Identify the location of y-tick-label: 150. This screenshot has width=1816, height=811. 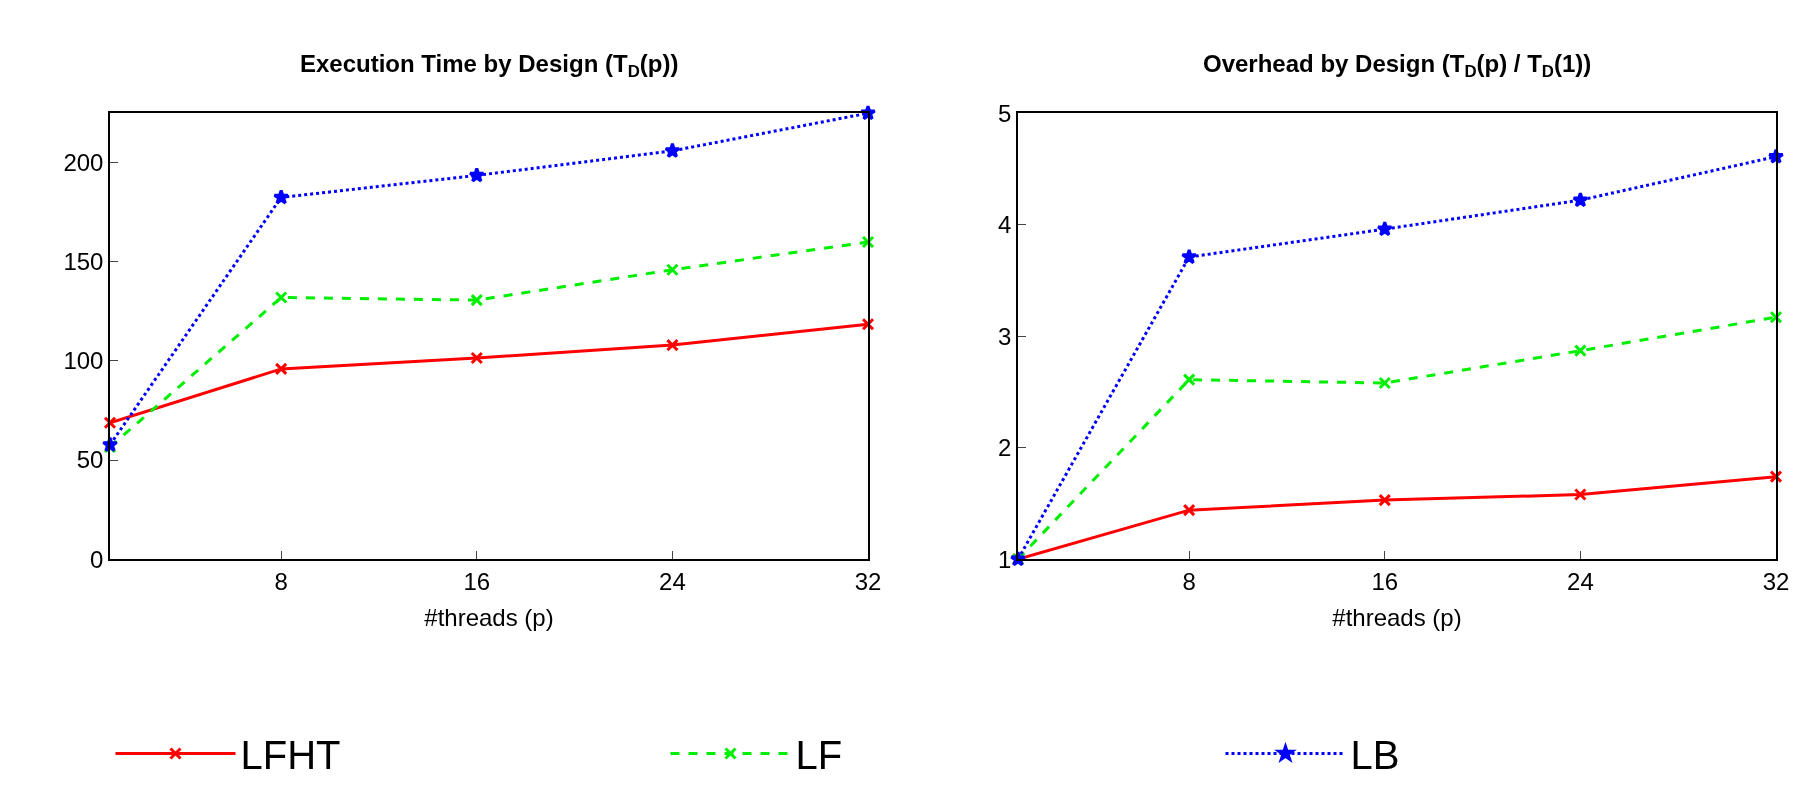
(83, 262).